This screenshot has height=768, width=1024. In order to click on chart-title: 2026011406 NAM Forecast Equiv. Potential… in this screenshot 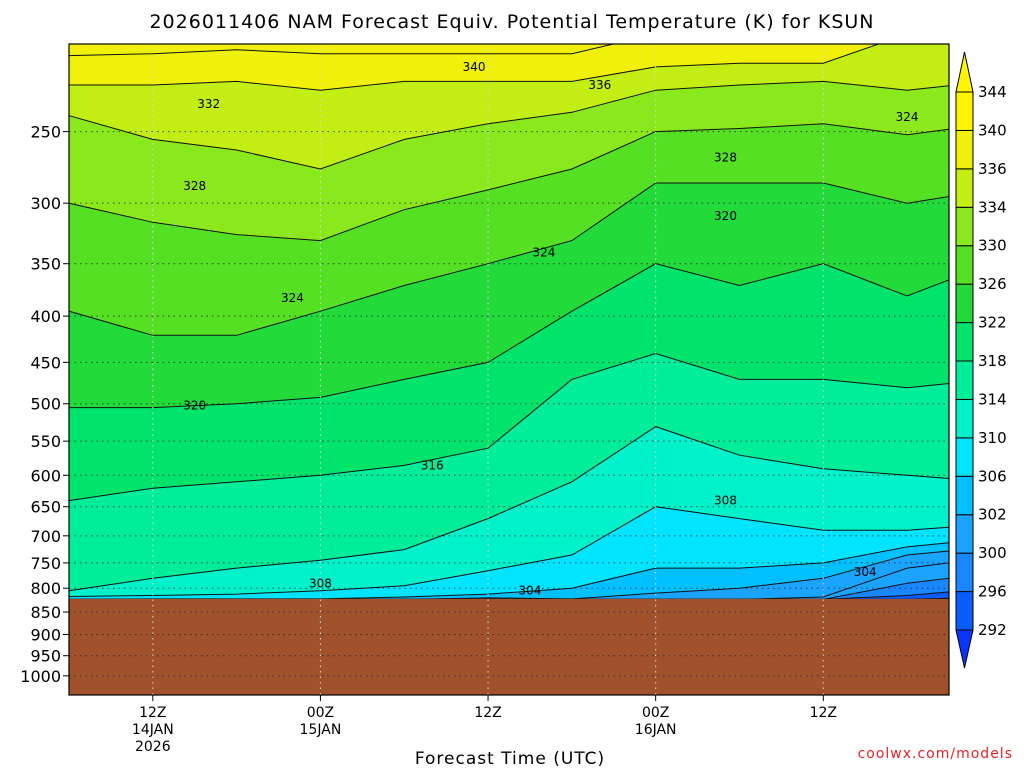, I will do `click(511, 22)`.